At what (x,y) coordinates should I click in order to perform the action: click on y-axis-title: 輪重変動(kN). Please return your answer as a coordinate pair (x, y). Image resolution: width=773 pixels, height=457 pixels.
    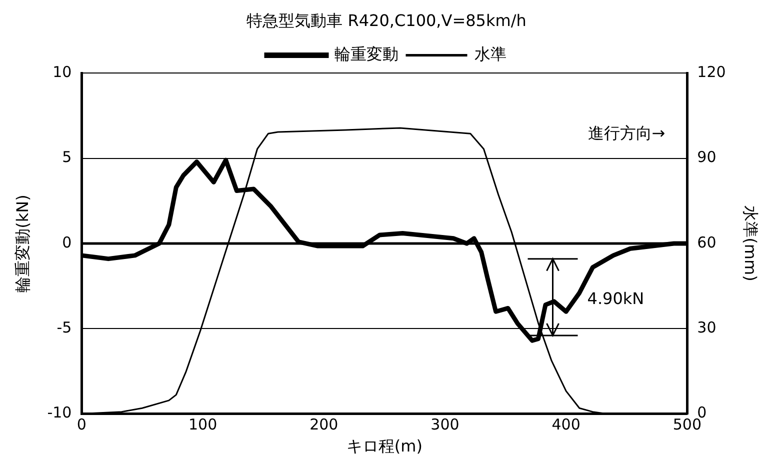
    Looking at the image, I should click on (22, 243).